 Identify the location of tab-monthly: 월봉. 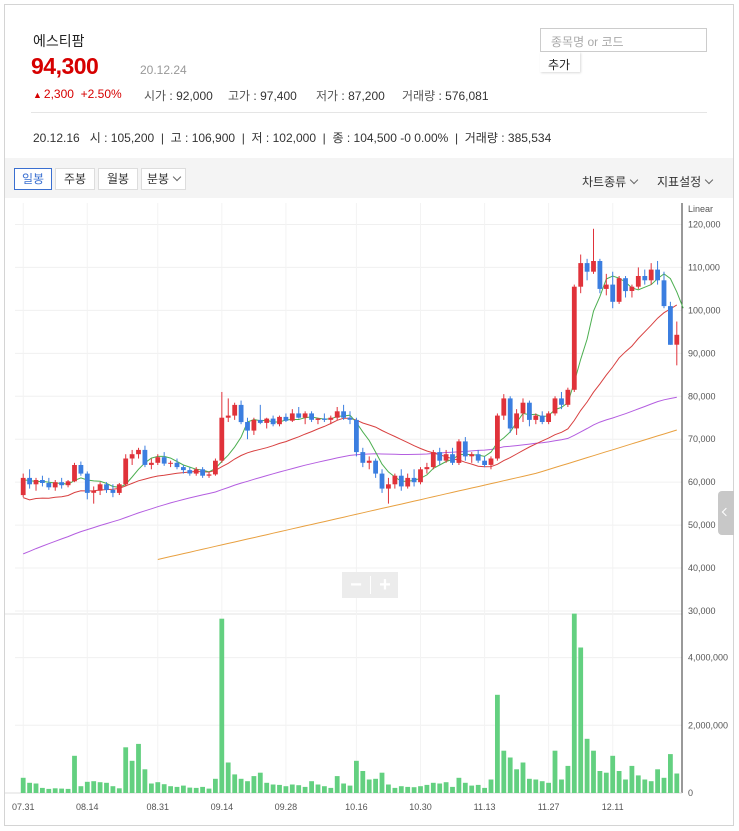
(118, 179).